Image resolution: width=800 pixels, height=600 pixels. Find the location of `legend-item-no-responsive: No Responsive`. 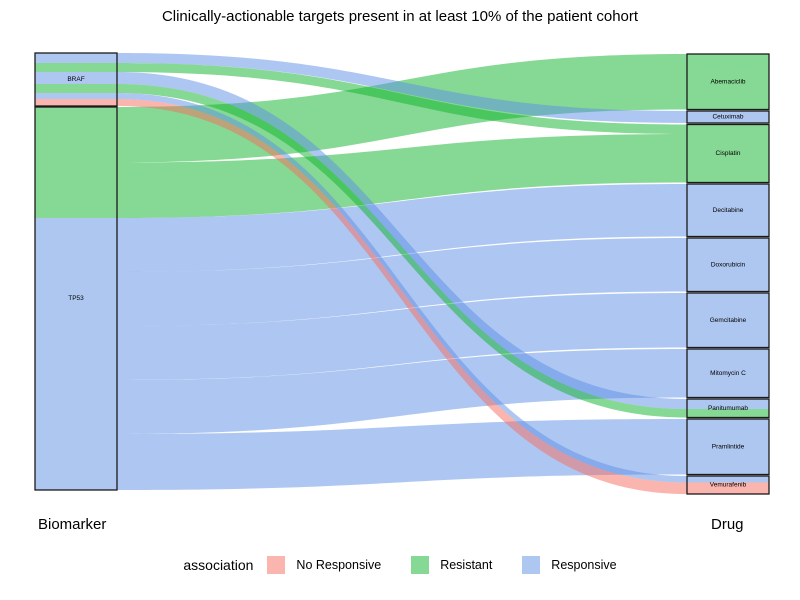

legend-item-no-responsive: No Responsive is located at coordinates (324, 565).